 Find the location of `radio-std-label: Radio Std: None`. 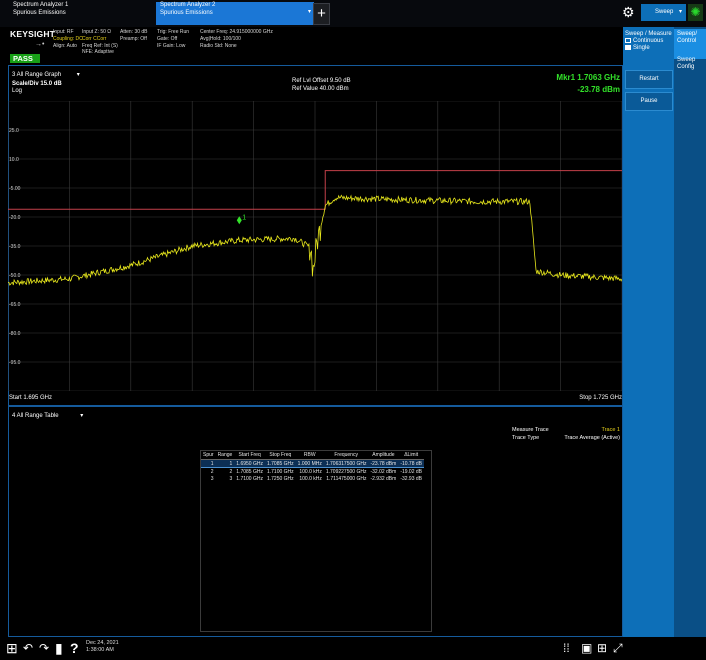

radio-std-label: Radio Std: None is located at coordinates (218, 45).